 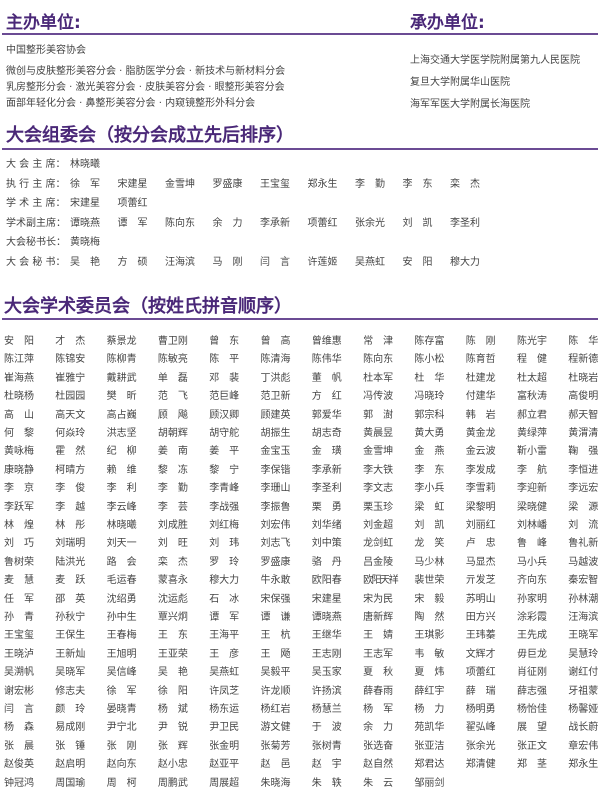 I want to click on committee-member-name: 吴燕虹, so click(x=370, y=262).